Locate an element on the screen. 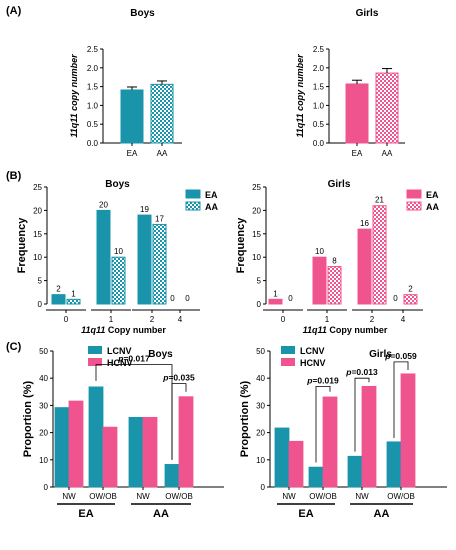 The height and width of the screenshot is (550, 456). data-label: 1 is located at coordinates (73, 293).